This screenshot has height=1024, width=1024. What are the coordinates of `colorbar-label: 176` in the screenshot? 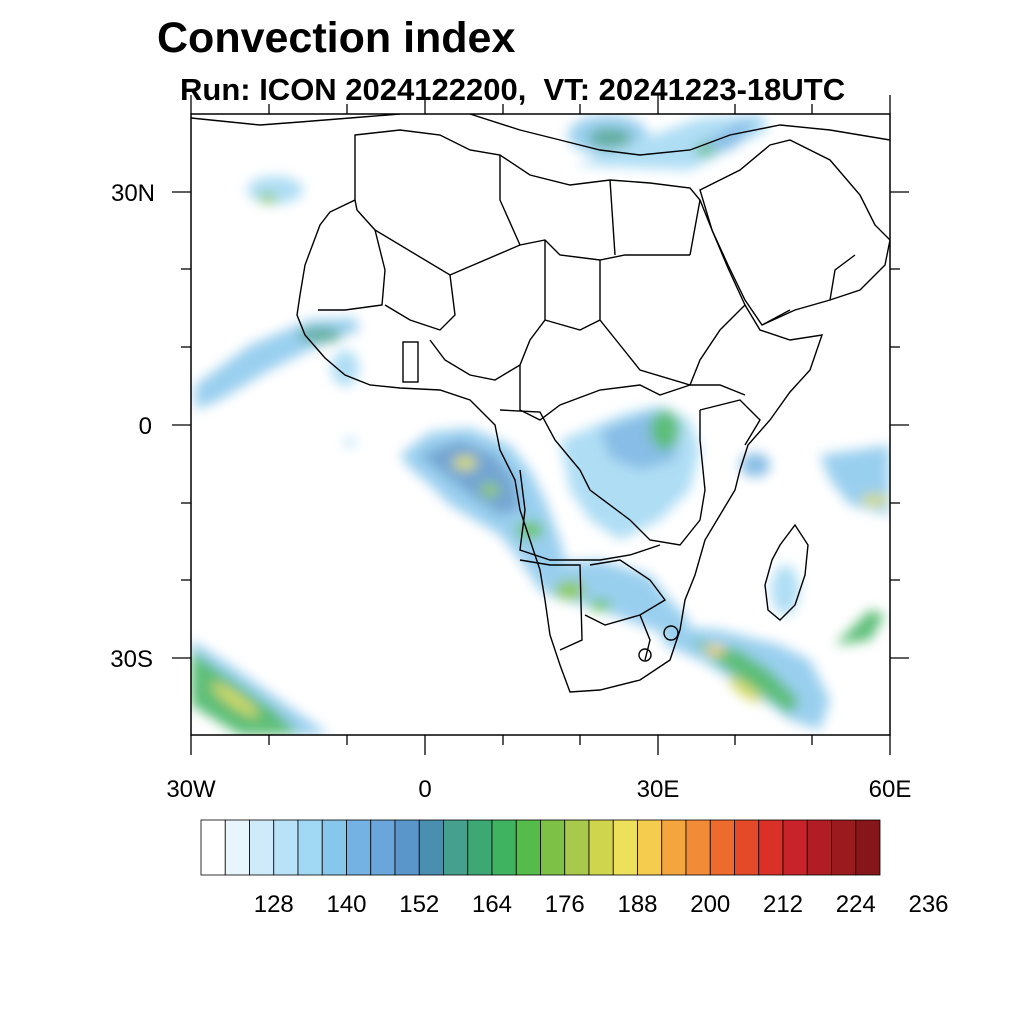 It's located at (565, 904).